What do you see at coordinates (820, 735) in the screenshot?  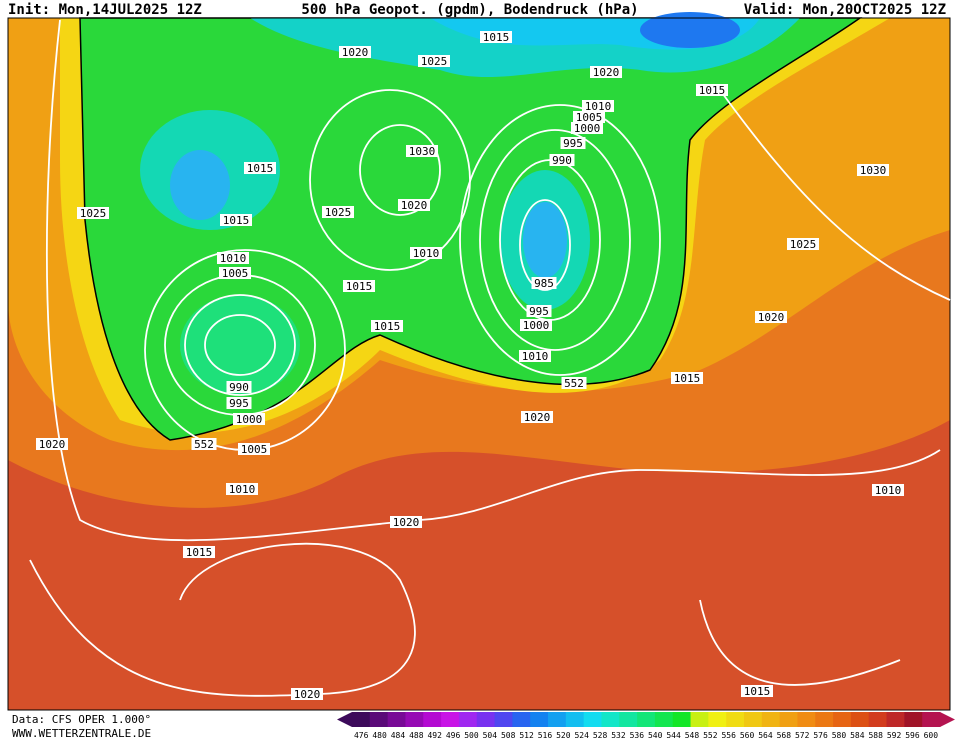 I see `legend-label: 576` at bounding box center [820, 735].